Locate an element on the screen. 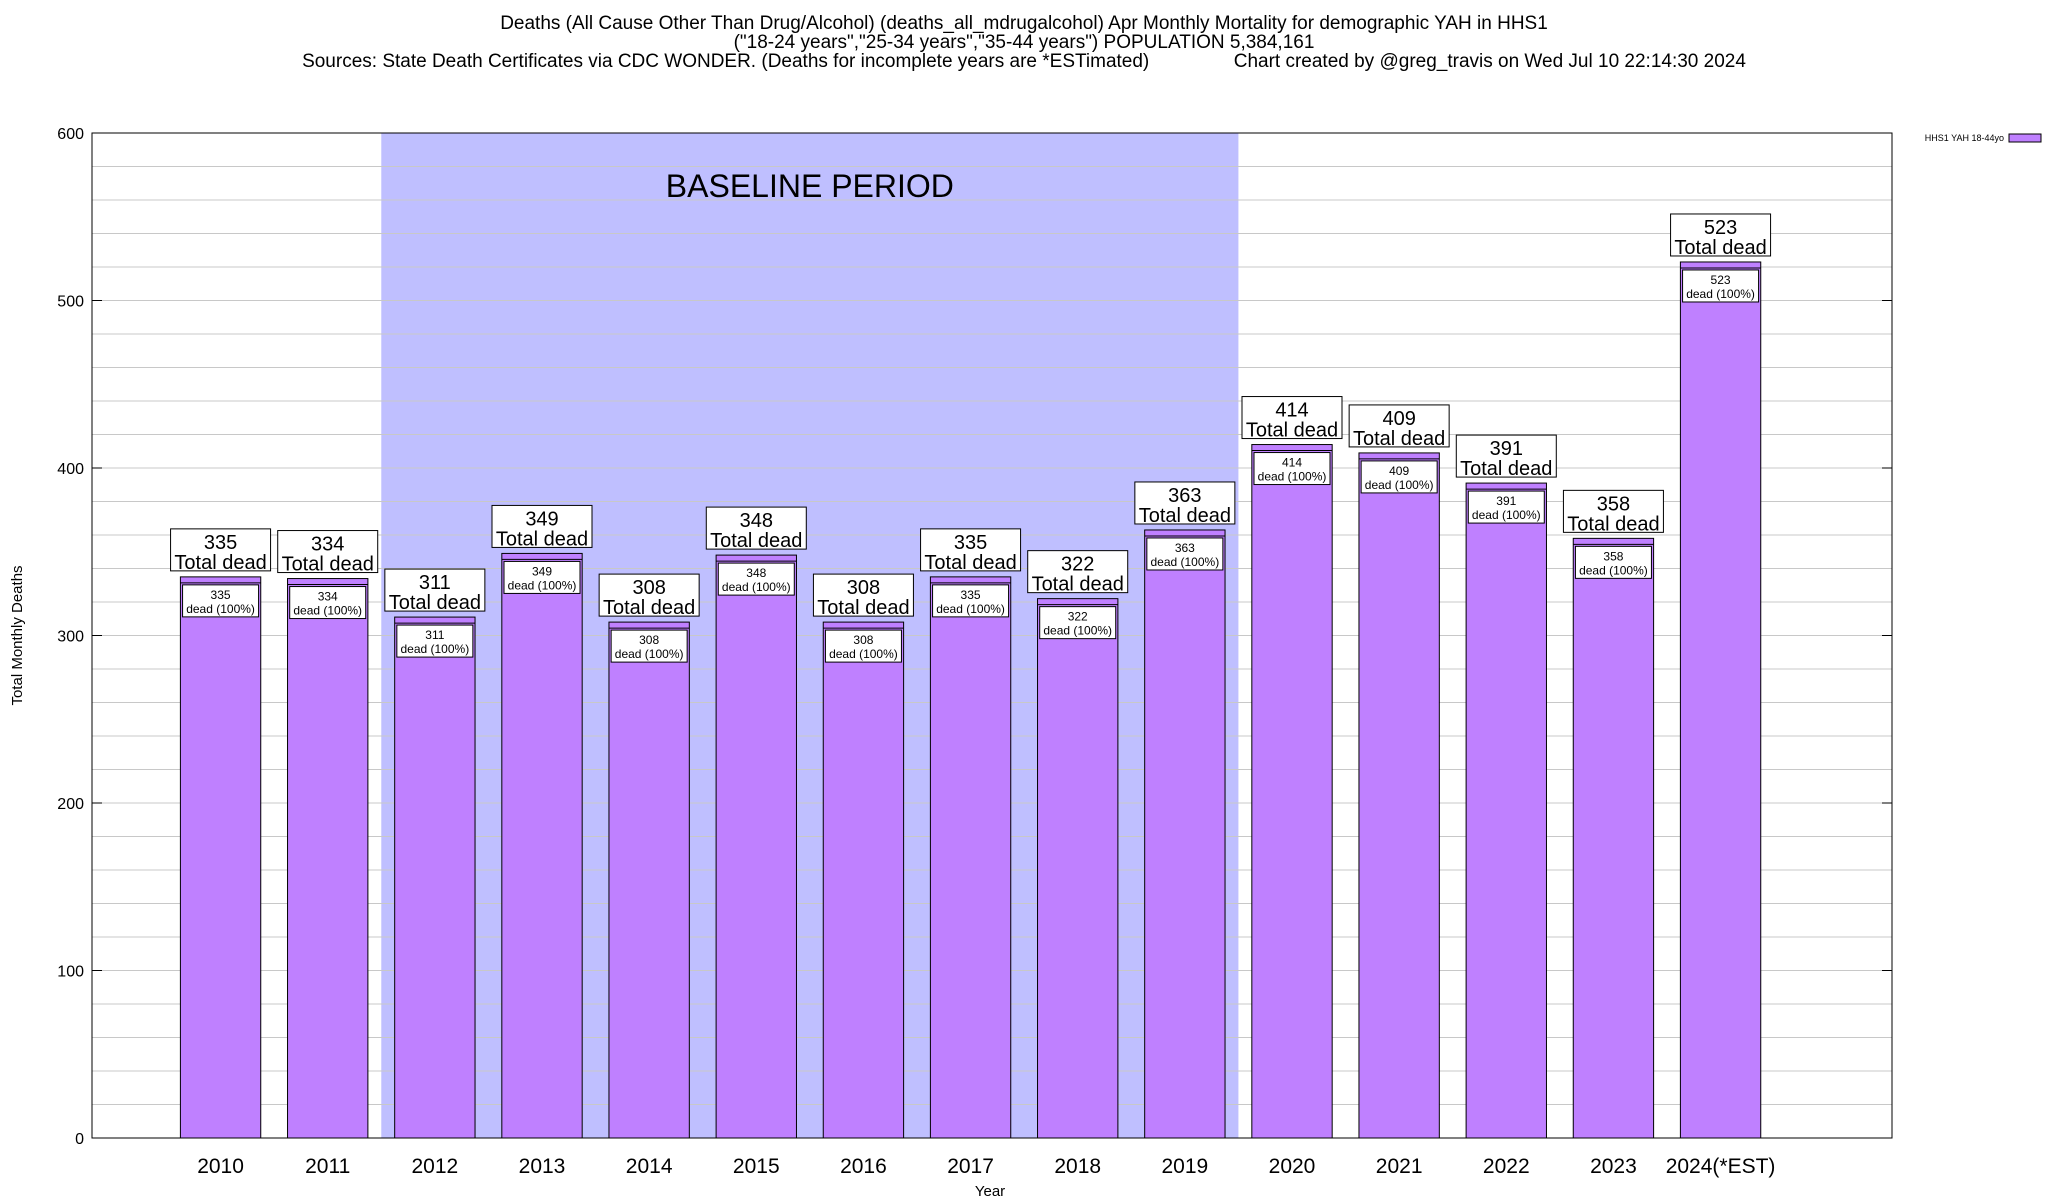 The height and width of the screenshot is (1200, 2048). baseline-period-label: BASELINE PERIOD is located at coordinates (810, 186).